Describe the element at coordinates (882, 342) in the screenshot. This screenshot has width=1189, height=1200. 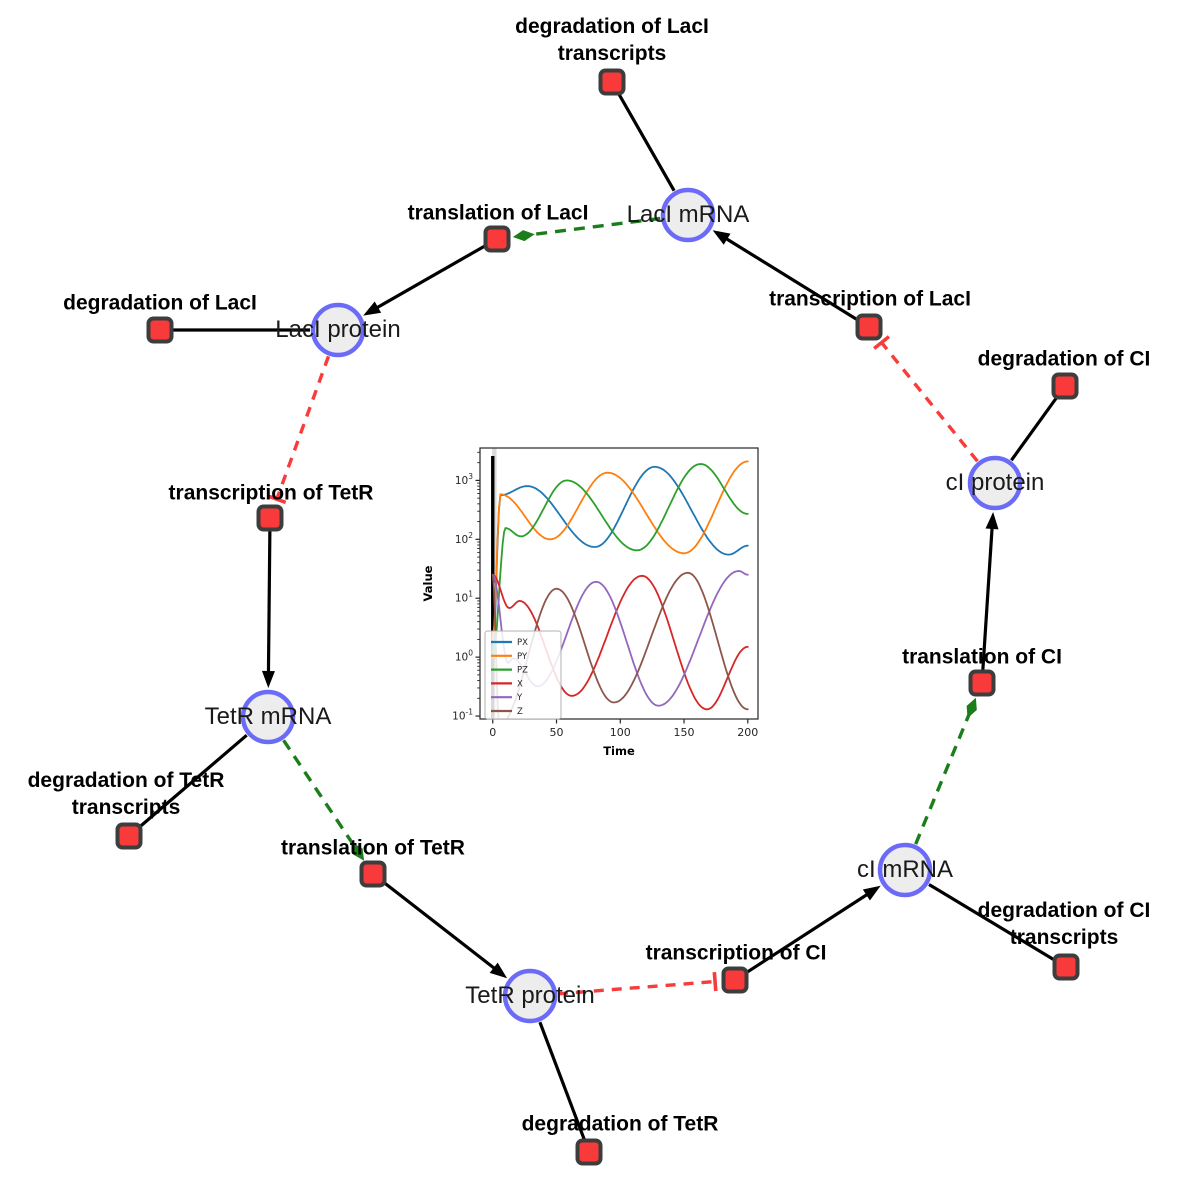
I see `edge-ci-protein-transcription-laci-inhibition-bar` at that location.